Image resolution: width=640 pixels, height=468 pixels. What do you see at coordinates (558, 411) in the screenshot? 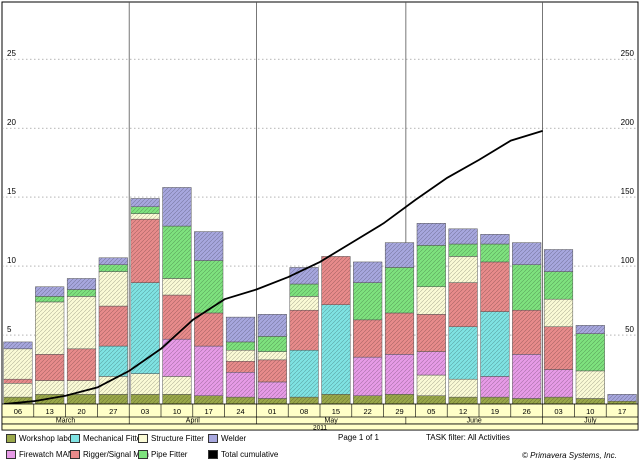
I see `week-label: 03` at bounding box center [558, 411].